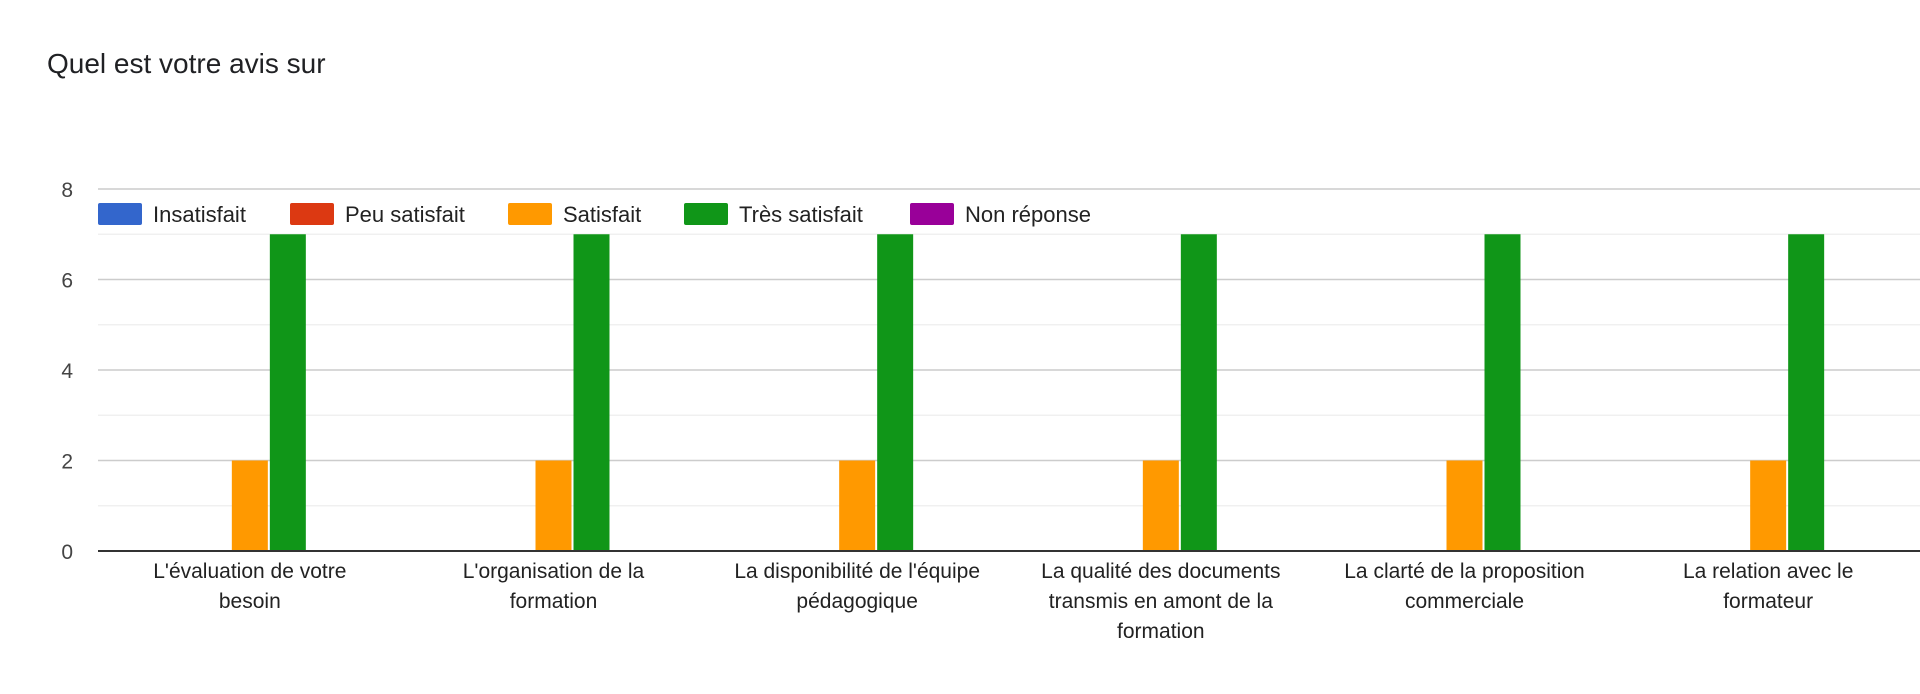 The width and height of the screenshot is (1920, 694). Describe the element at coordinates (186, 63) in the screenshot. I see `chart-title: Quel est votre avis sur` at that location.